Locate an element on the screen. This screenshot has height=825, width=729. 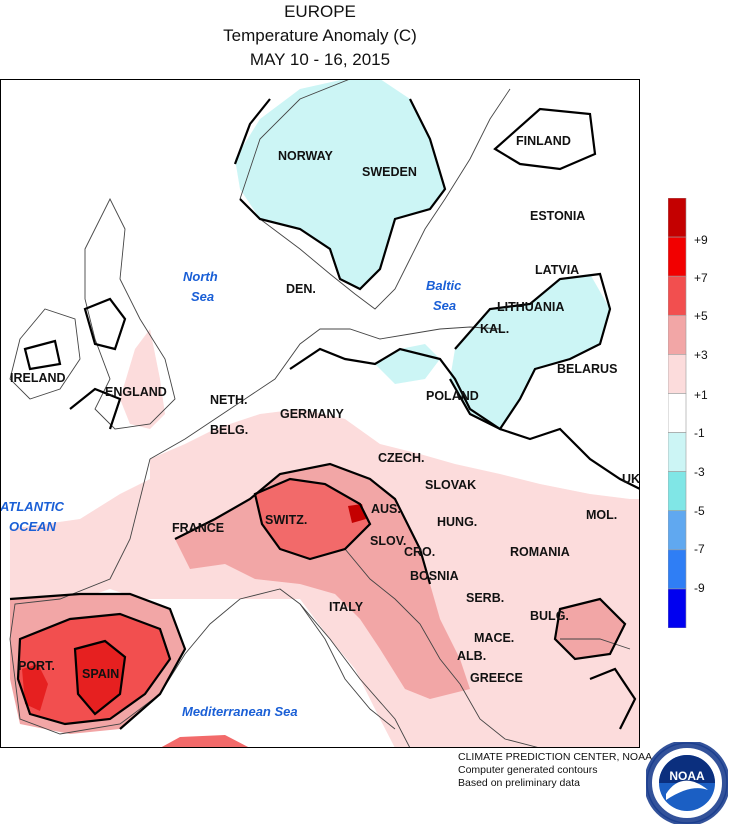
label-macedonia: MACE. is located at coordinates (494, 638).